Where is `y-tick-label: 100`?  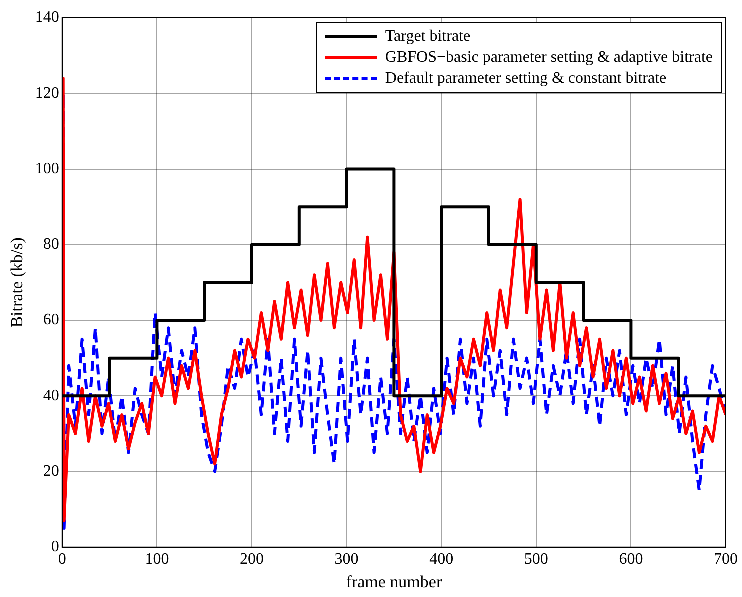 y-tick-label: 100 is located at coordinates (47, 169).